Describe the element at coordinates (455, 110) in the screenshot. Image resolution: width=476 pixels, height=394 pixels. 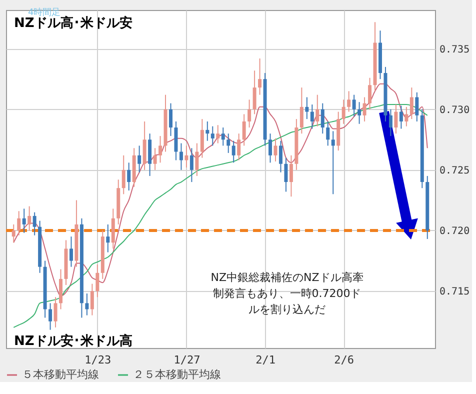
I see `y-tick-label: 0.730` at that location.